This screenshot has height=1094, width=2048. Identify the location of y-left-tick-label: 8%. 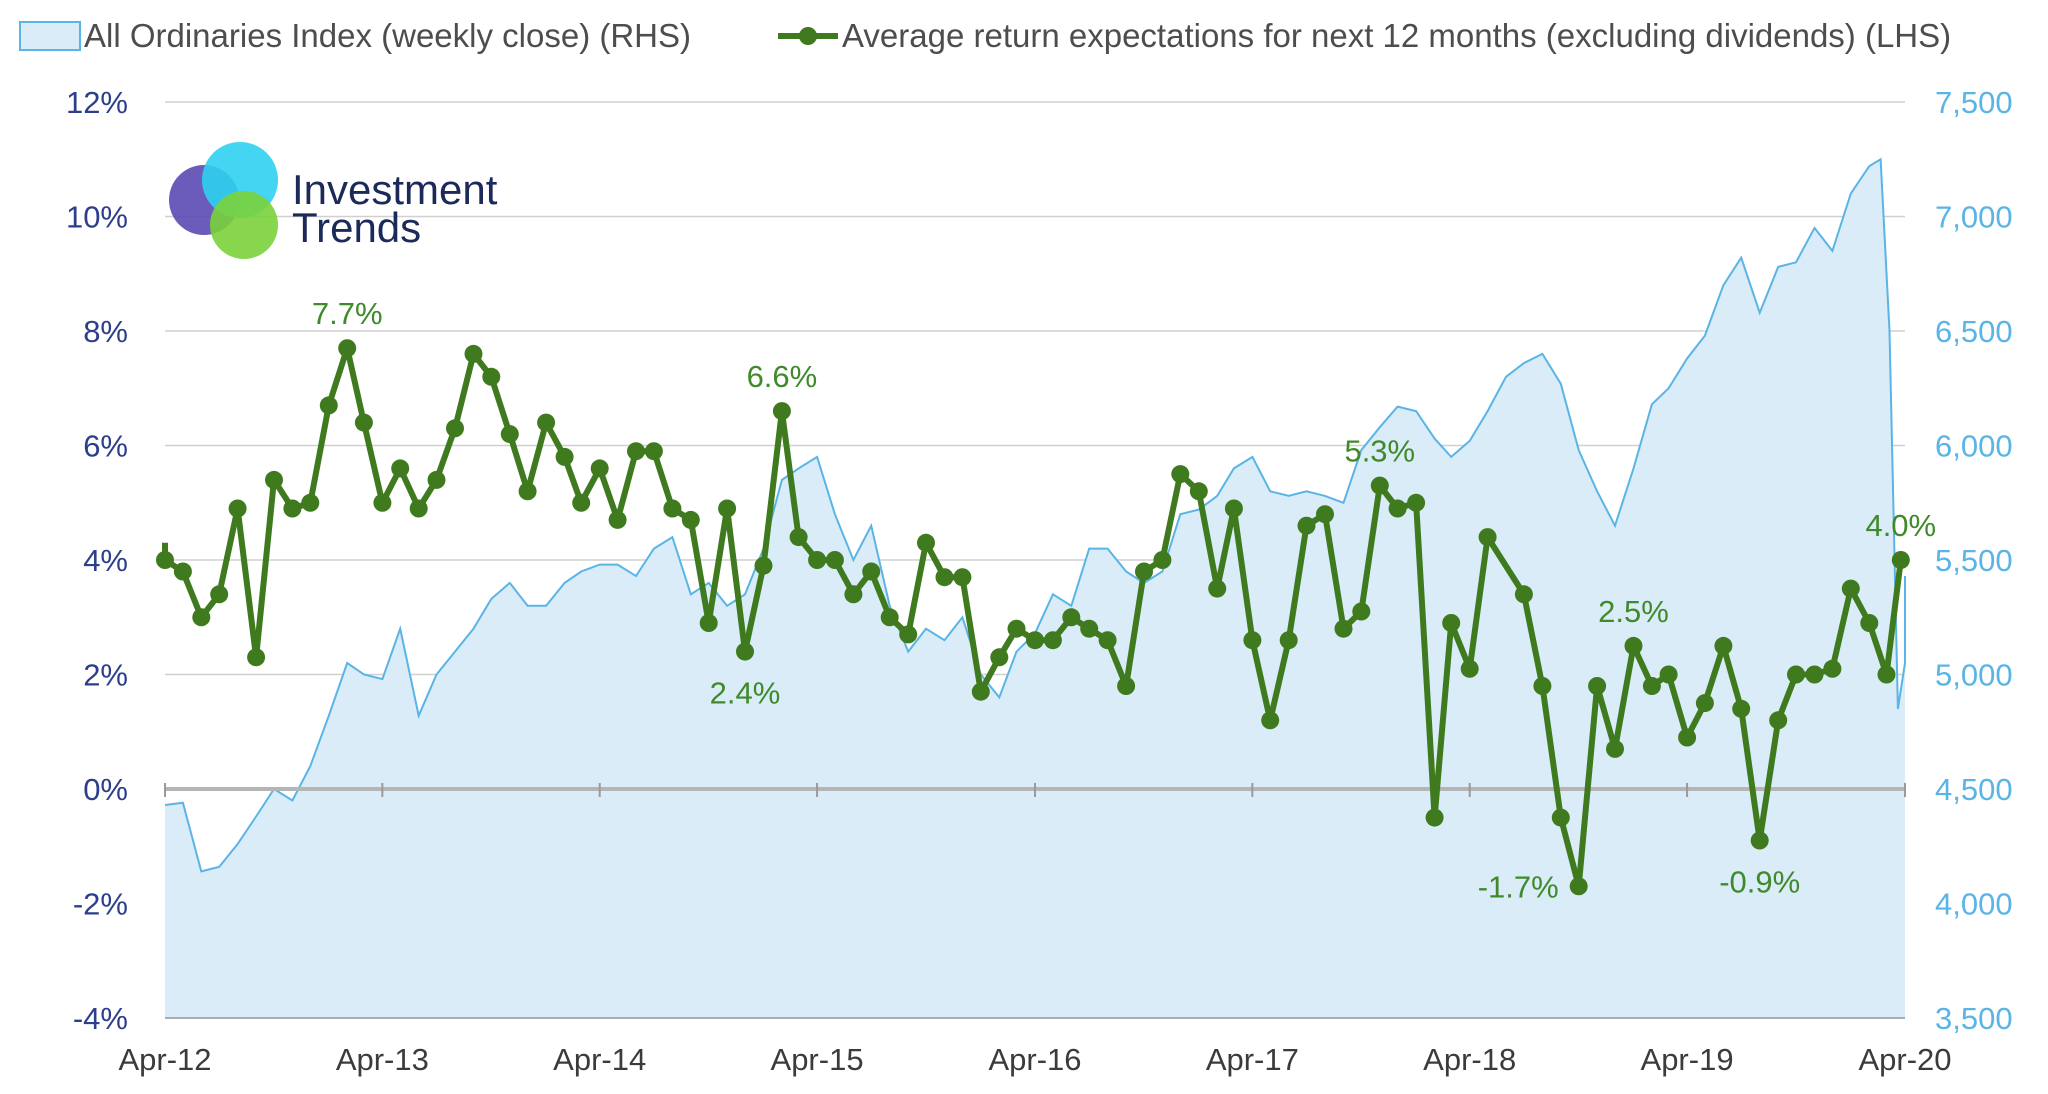
(105, 331).